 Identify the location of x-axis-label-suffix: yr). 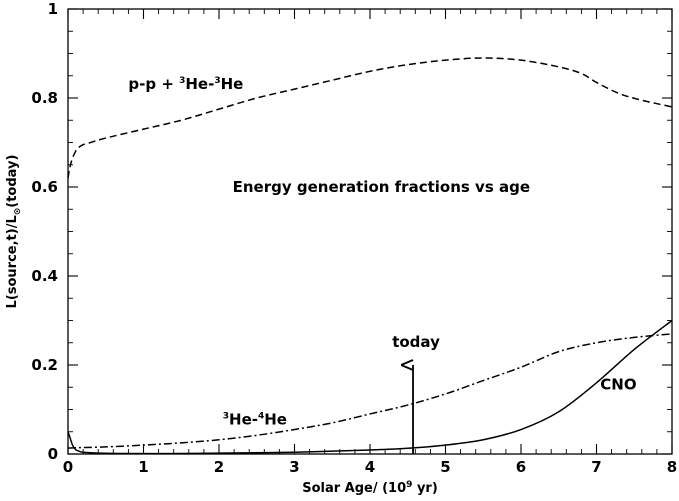
(424, 488).